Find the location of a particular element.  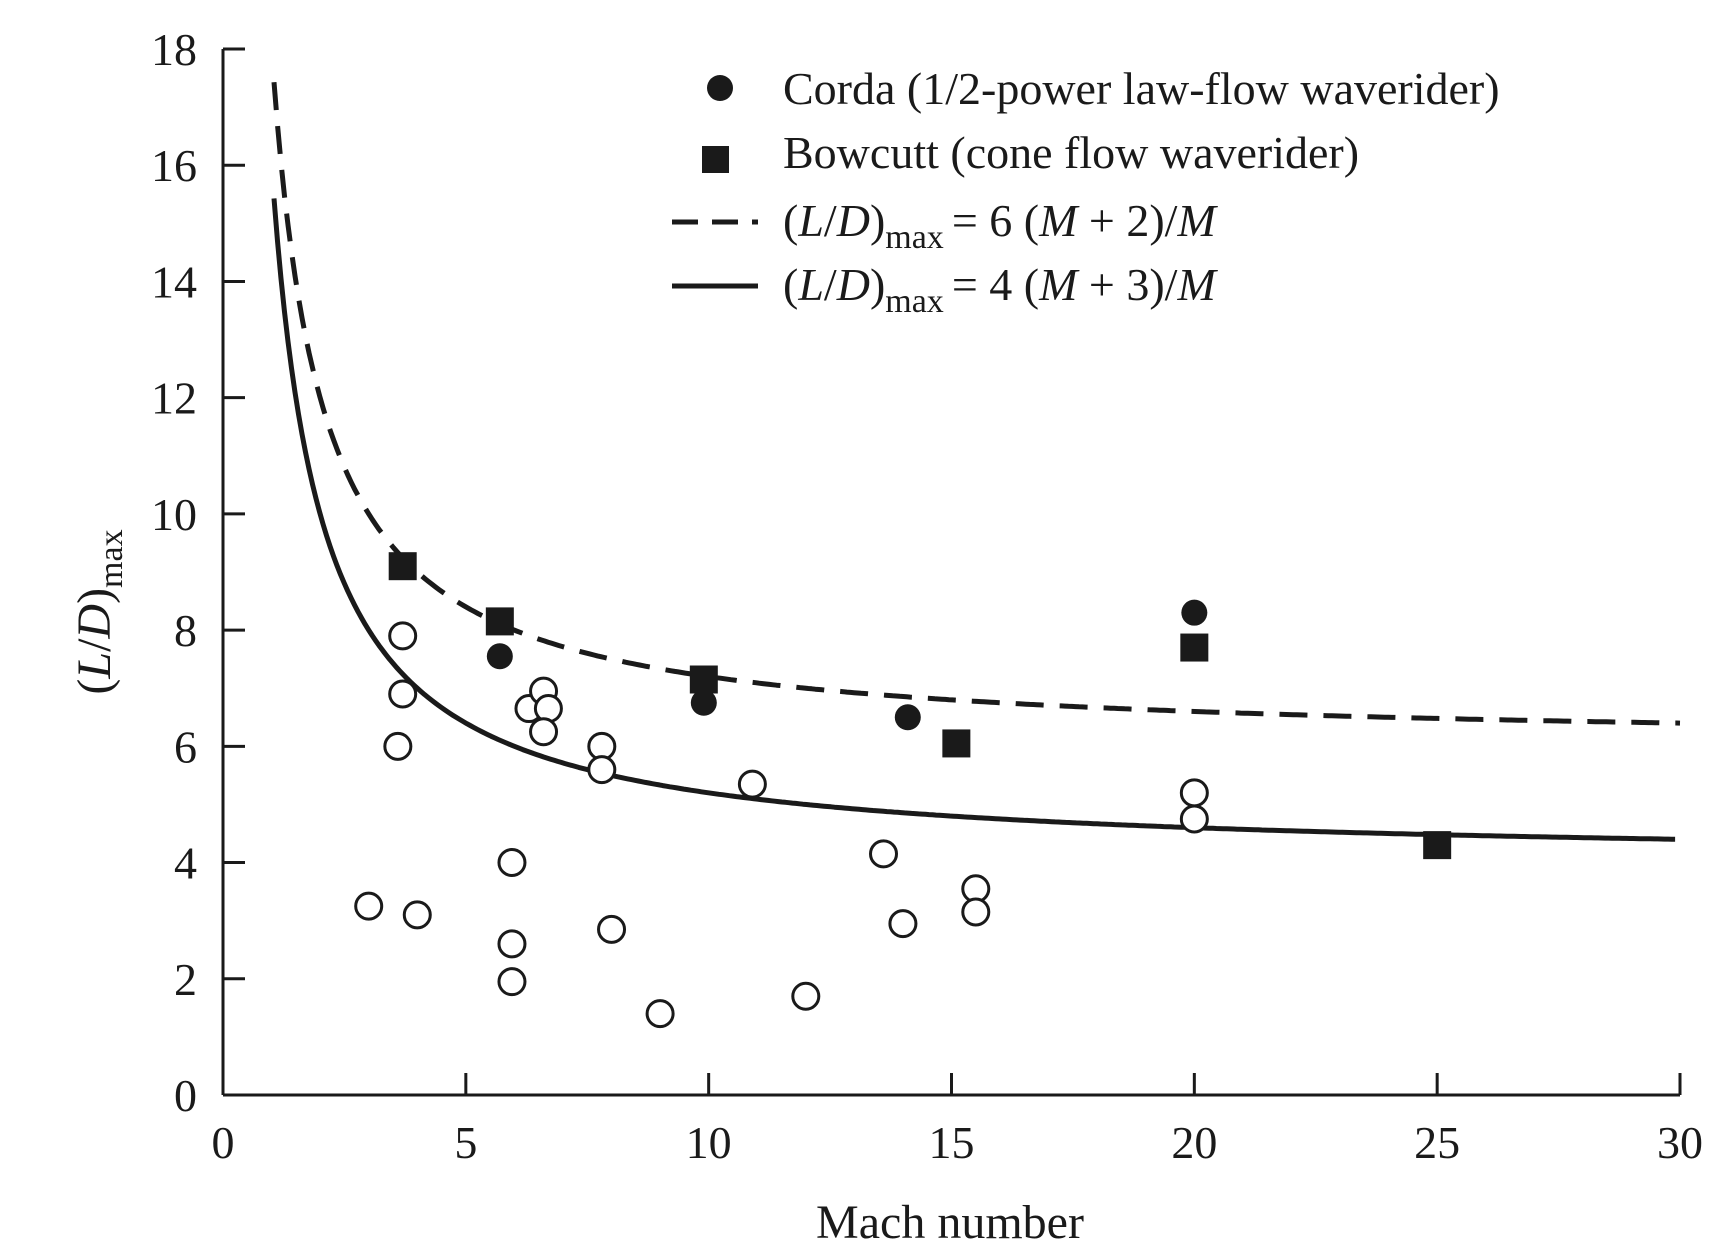

x-tick-label: 30 is located at coordinates (1680, 1142).